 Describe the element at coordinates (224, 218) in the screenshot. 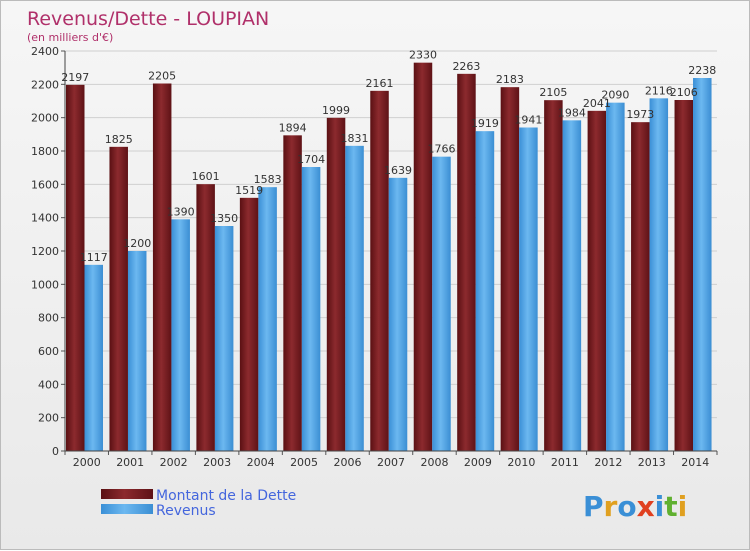

I see `data-label-revenus: 1350` at that location.